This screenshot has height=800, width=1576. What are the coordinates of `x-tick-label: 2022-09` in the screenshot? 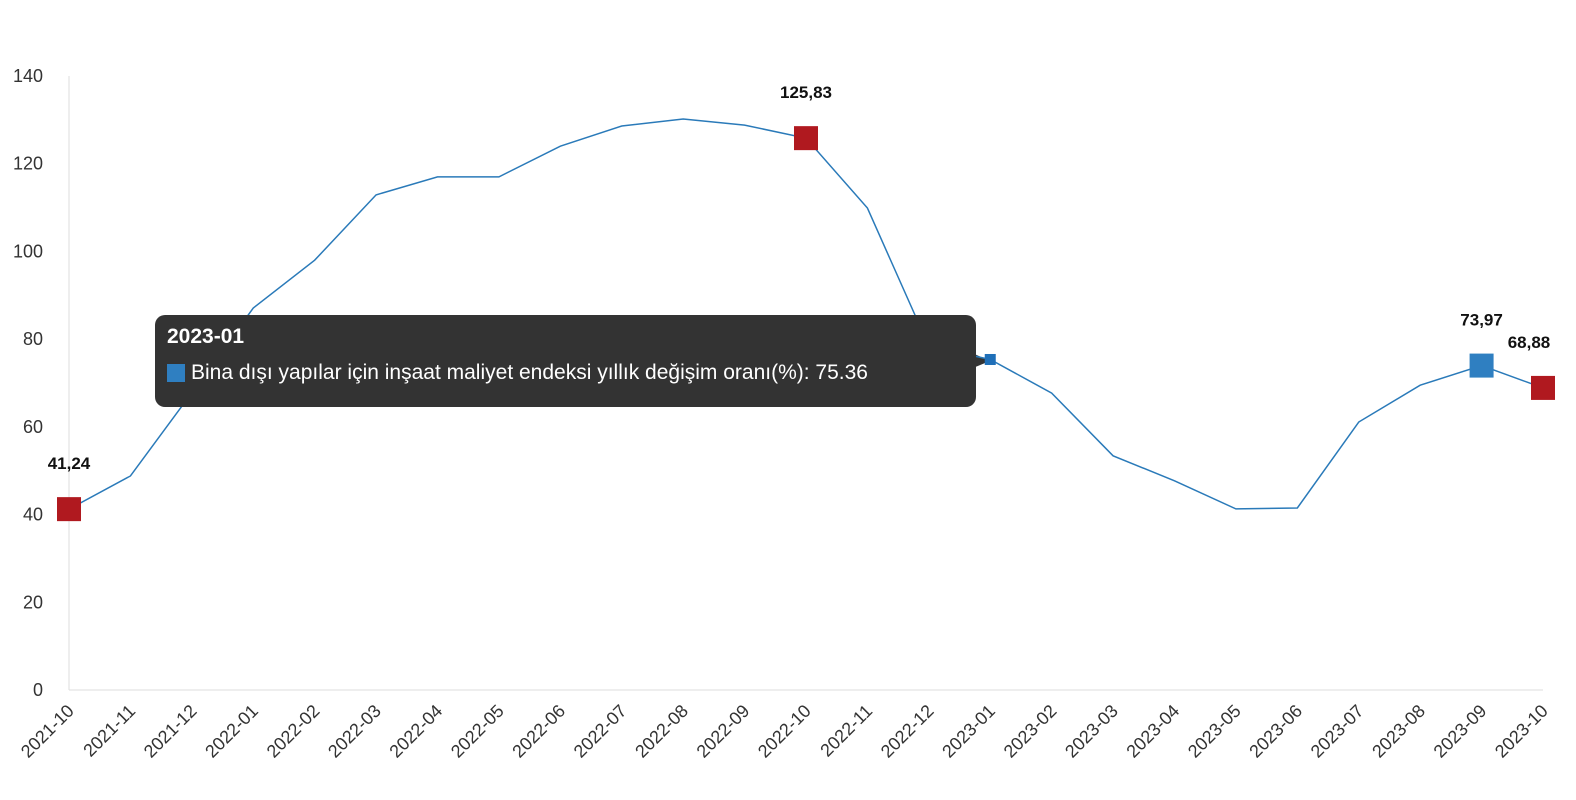 It's located at (723, 731).